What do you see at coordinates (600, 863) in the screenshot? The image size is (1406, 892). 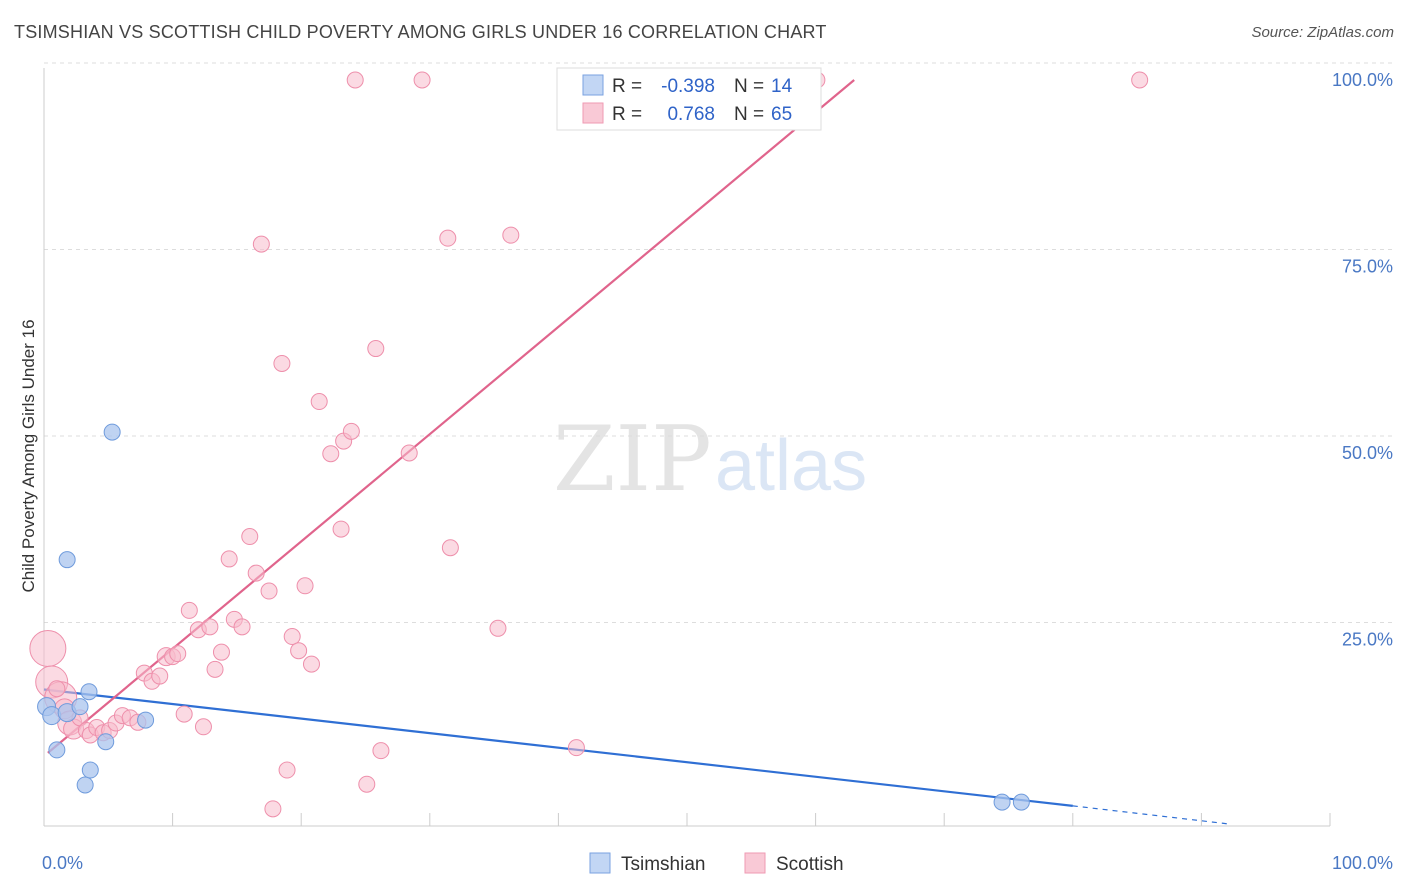 I see `legend-bottom-swatch-tsimshian` at bounding box center [600, 863].